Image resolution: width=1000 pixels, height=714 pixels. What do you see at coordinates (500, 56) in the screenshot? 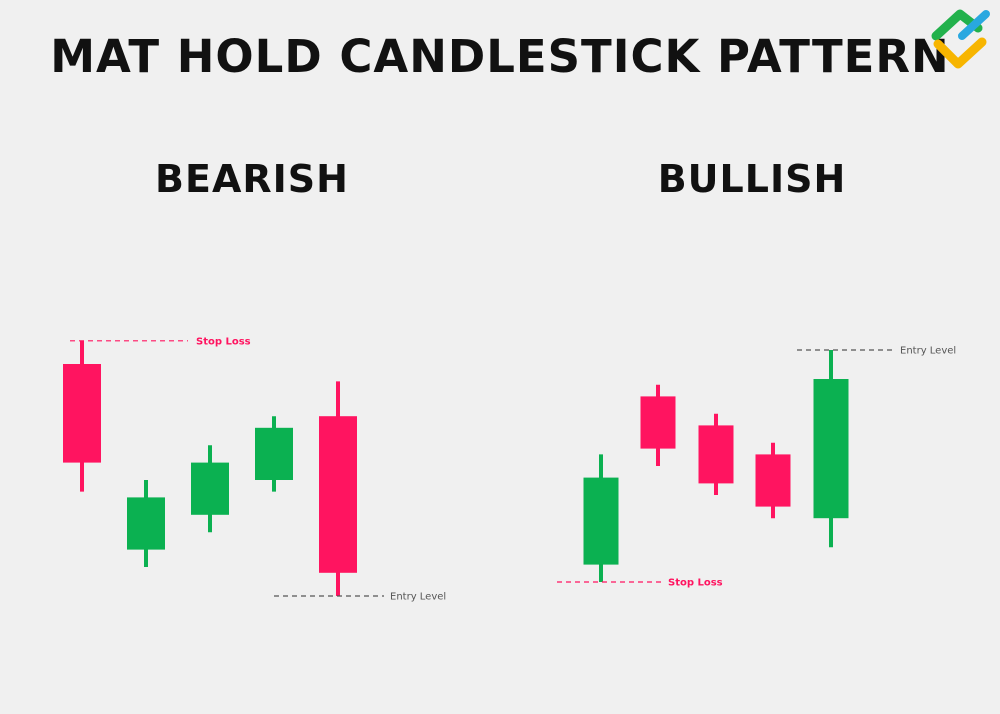
I see `page-title: MAT HOLD CANDLESTICK PATTERN` at bounding box center [500, 56].